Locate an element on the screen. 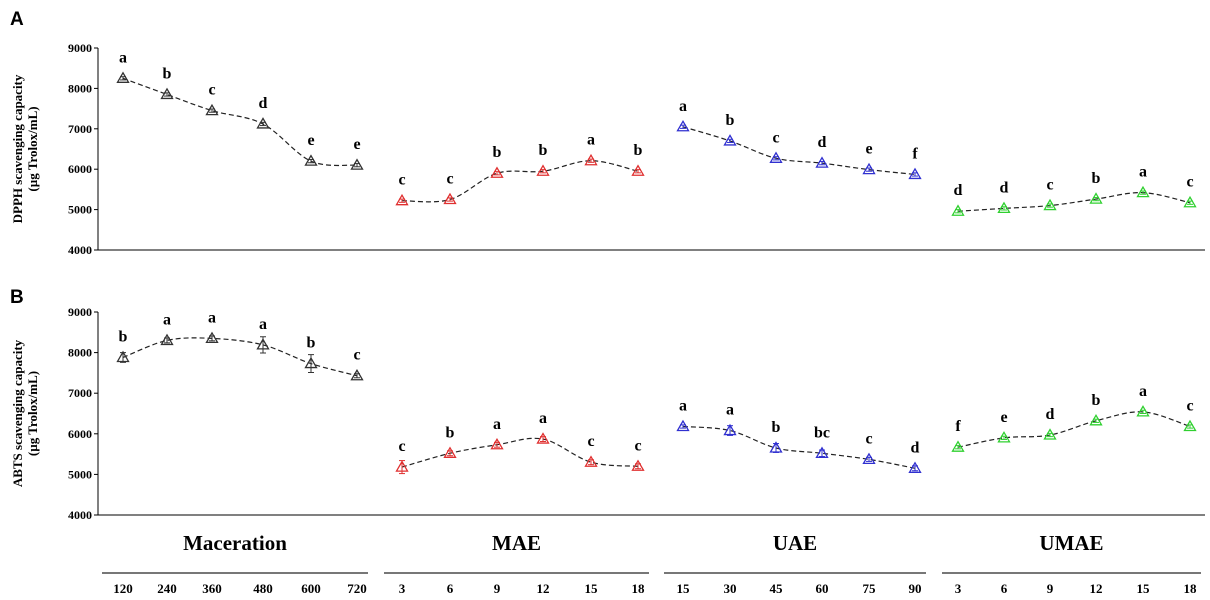  x-tick-label: 60 is located at coordinates (822, 588).